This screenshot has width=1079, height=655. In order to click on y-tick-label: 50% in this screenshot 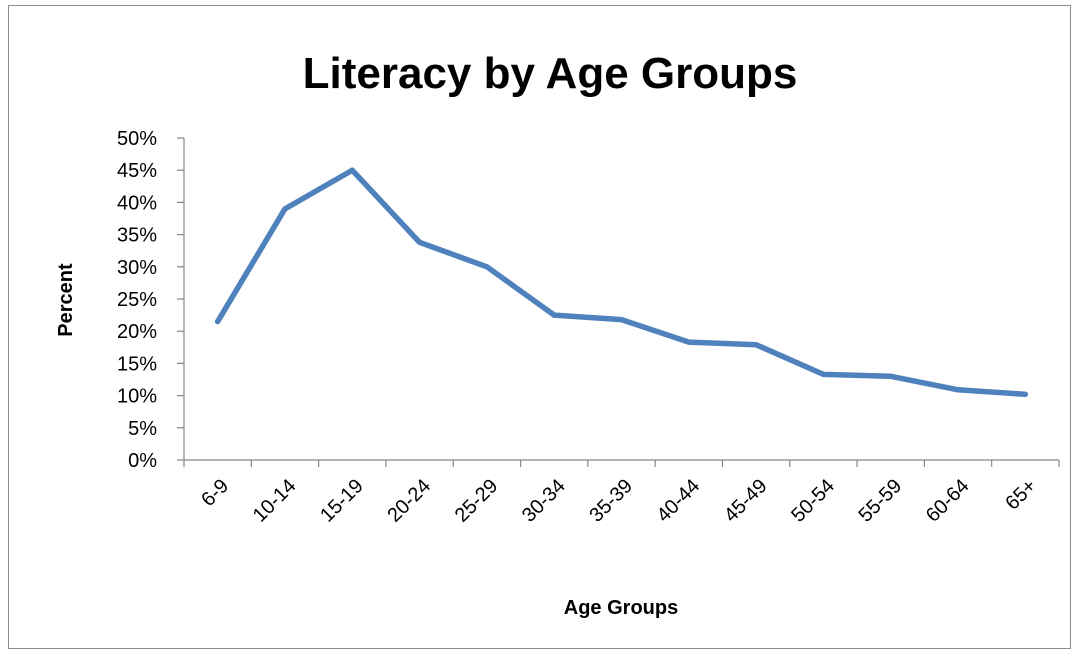, I will do `click(137, 139)`.